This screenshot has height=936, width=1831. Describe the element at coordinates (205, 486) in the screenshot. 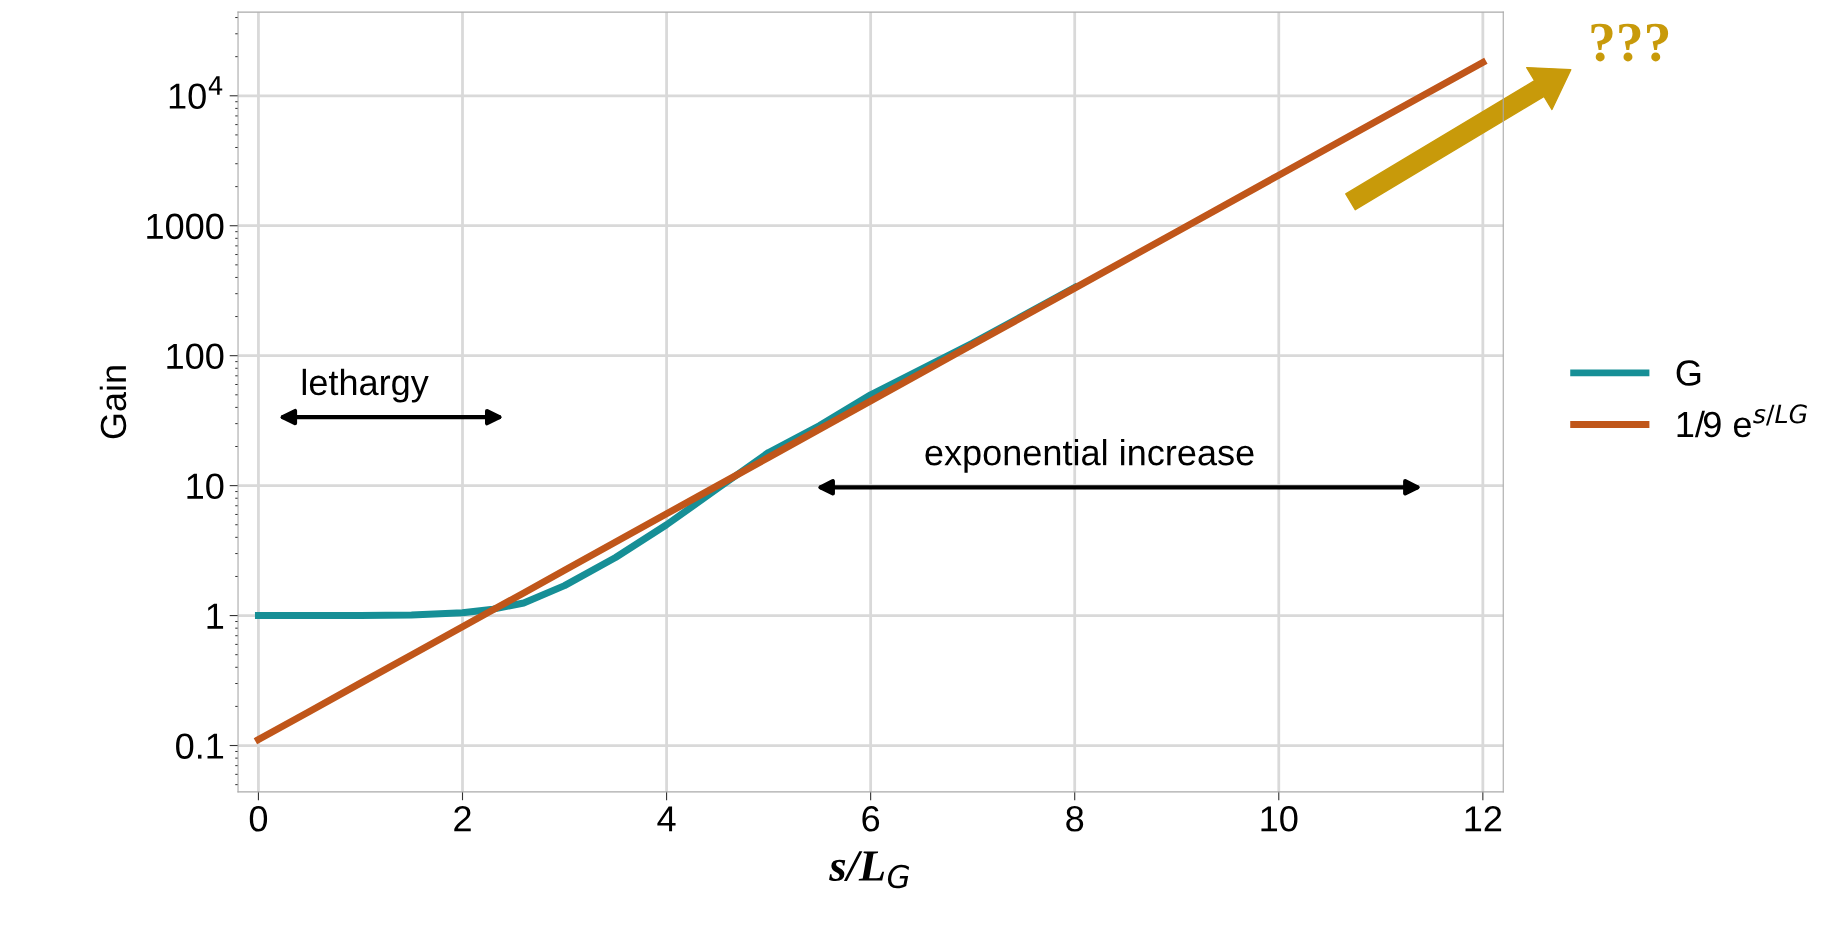

I see `y-tick-label: 10` at that location.